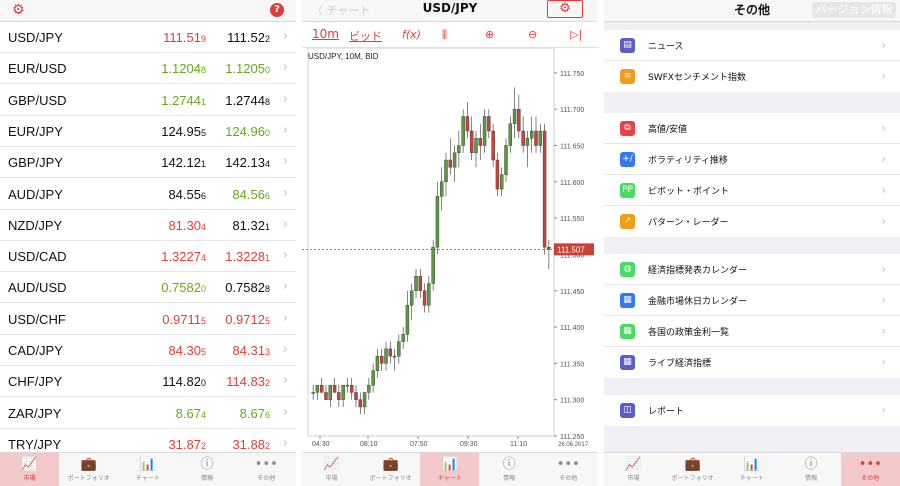 This screenshot has width=900, height=486. What do you see at coordinates (247, 288) in the screenshot?
I see `ask-price: 0.75828` at bounding box center [247, 288].